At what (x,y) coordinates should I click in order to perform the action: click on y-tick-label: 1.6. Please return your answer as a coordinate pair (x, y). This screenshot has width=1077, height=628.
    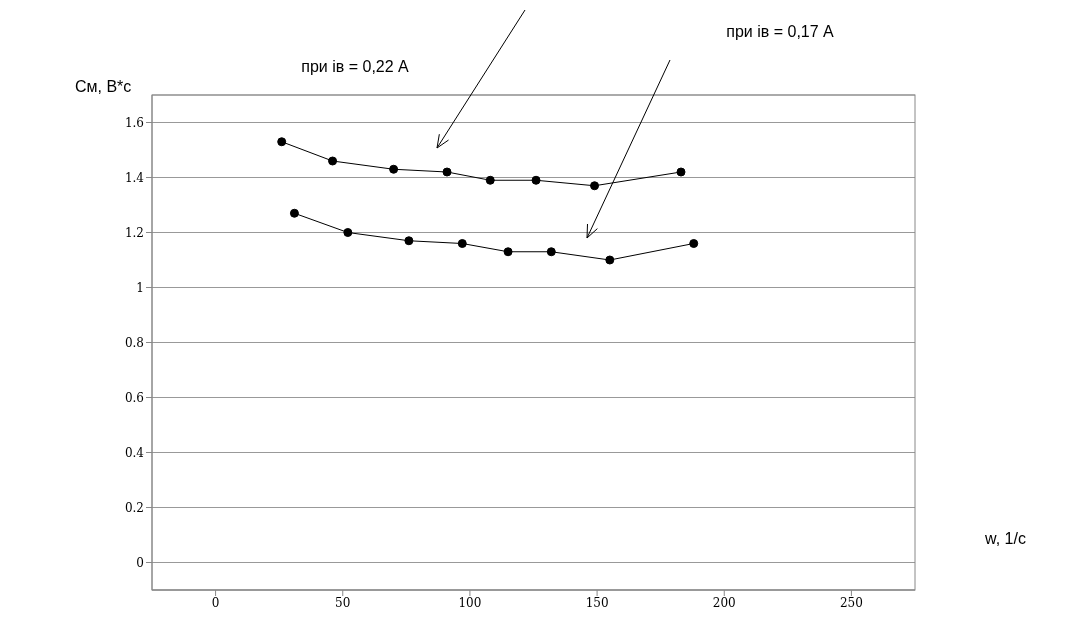
    Looking at the image, I should click on (134, 122).